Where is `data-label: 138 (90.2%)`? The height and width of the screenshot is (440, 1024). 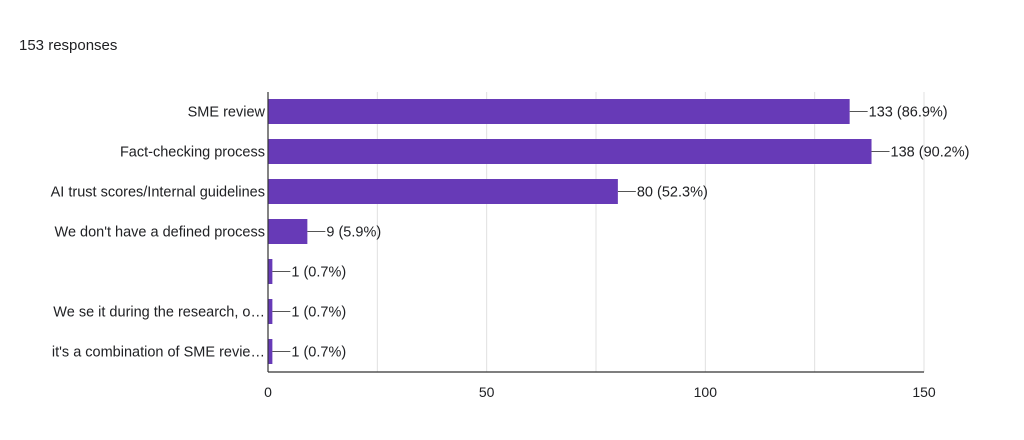
data-label: 138 (90.2%) is located at coordinates (930, 153).